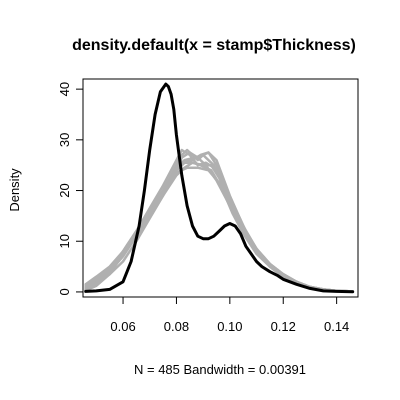  What do you see at coordinates (176, 326) in the screenshot?
I see `x-tick-label: 0.08` at bounding box center [176, 326].